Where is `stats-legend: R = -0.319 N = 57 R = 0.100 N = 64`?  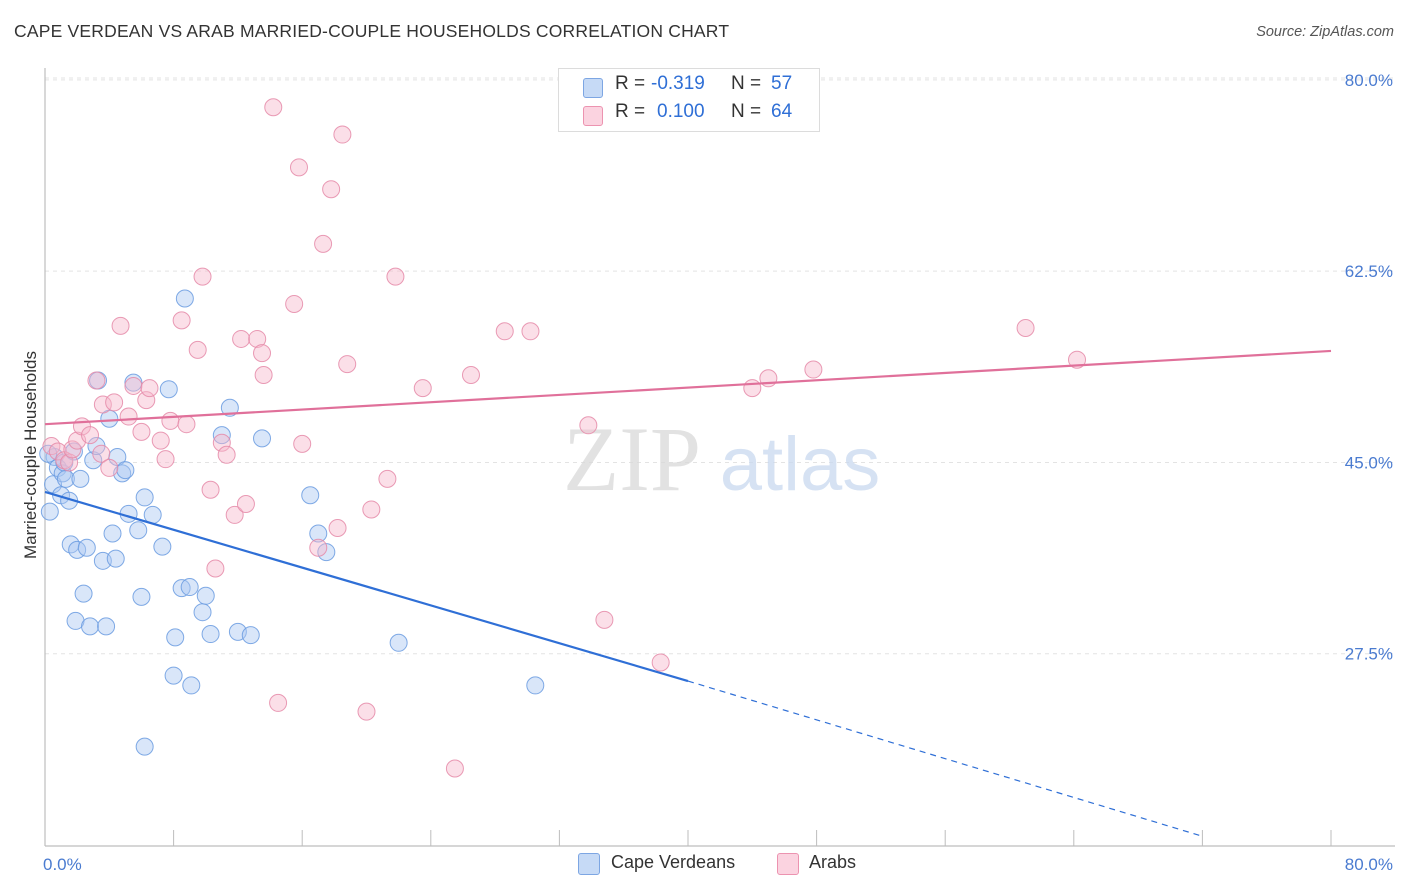
stats-legend: R = -0.319 N = 57 R = 0.100 N = 64 is located at coordinates (689, 100).